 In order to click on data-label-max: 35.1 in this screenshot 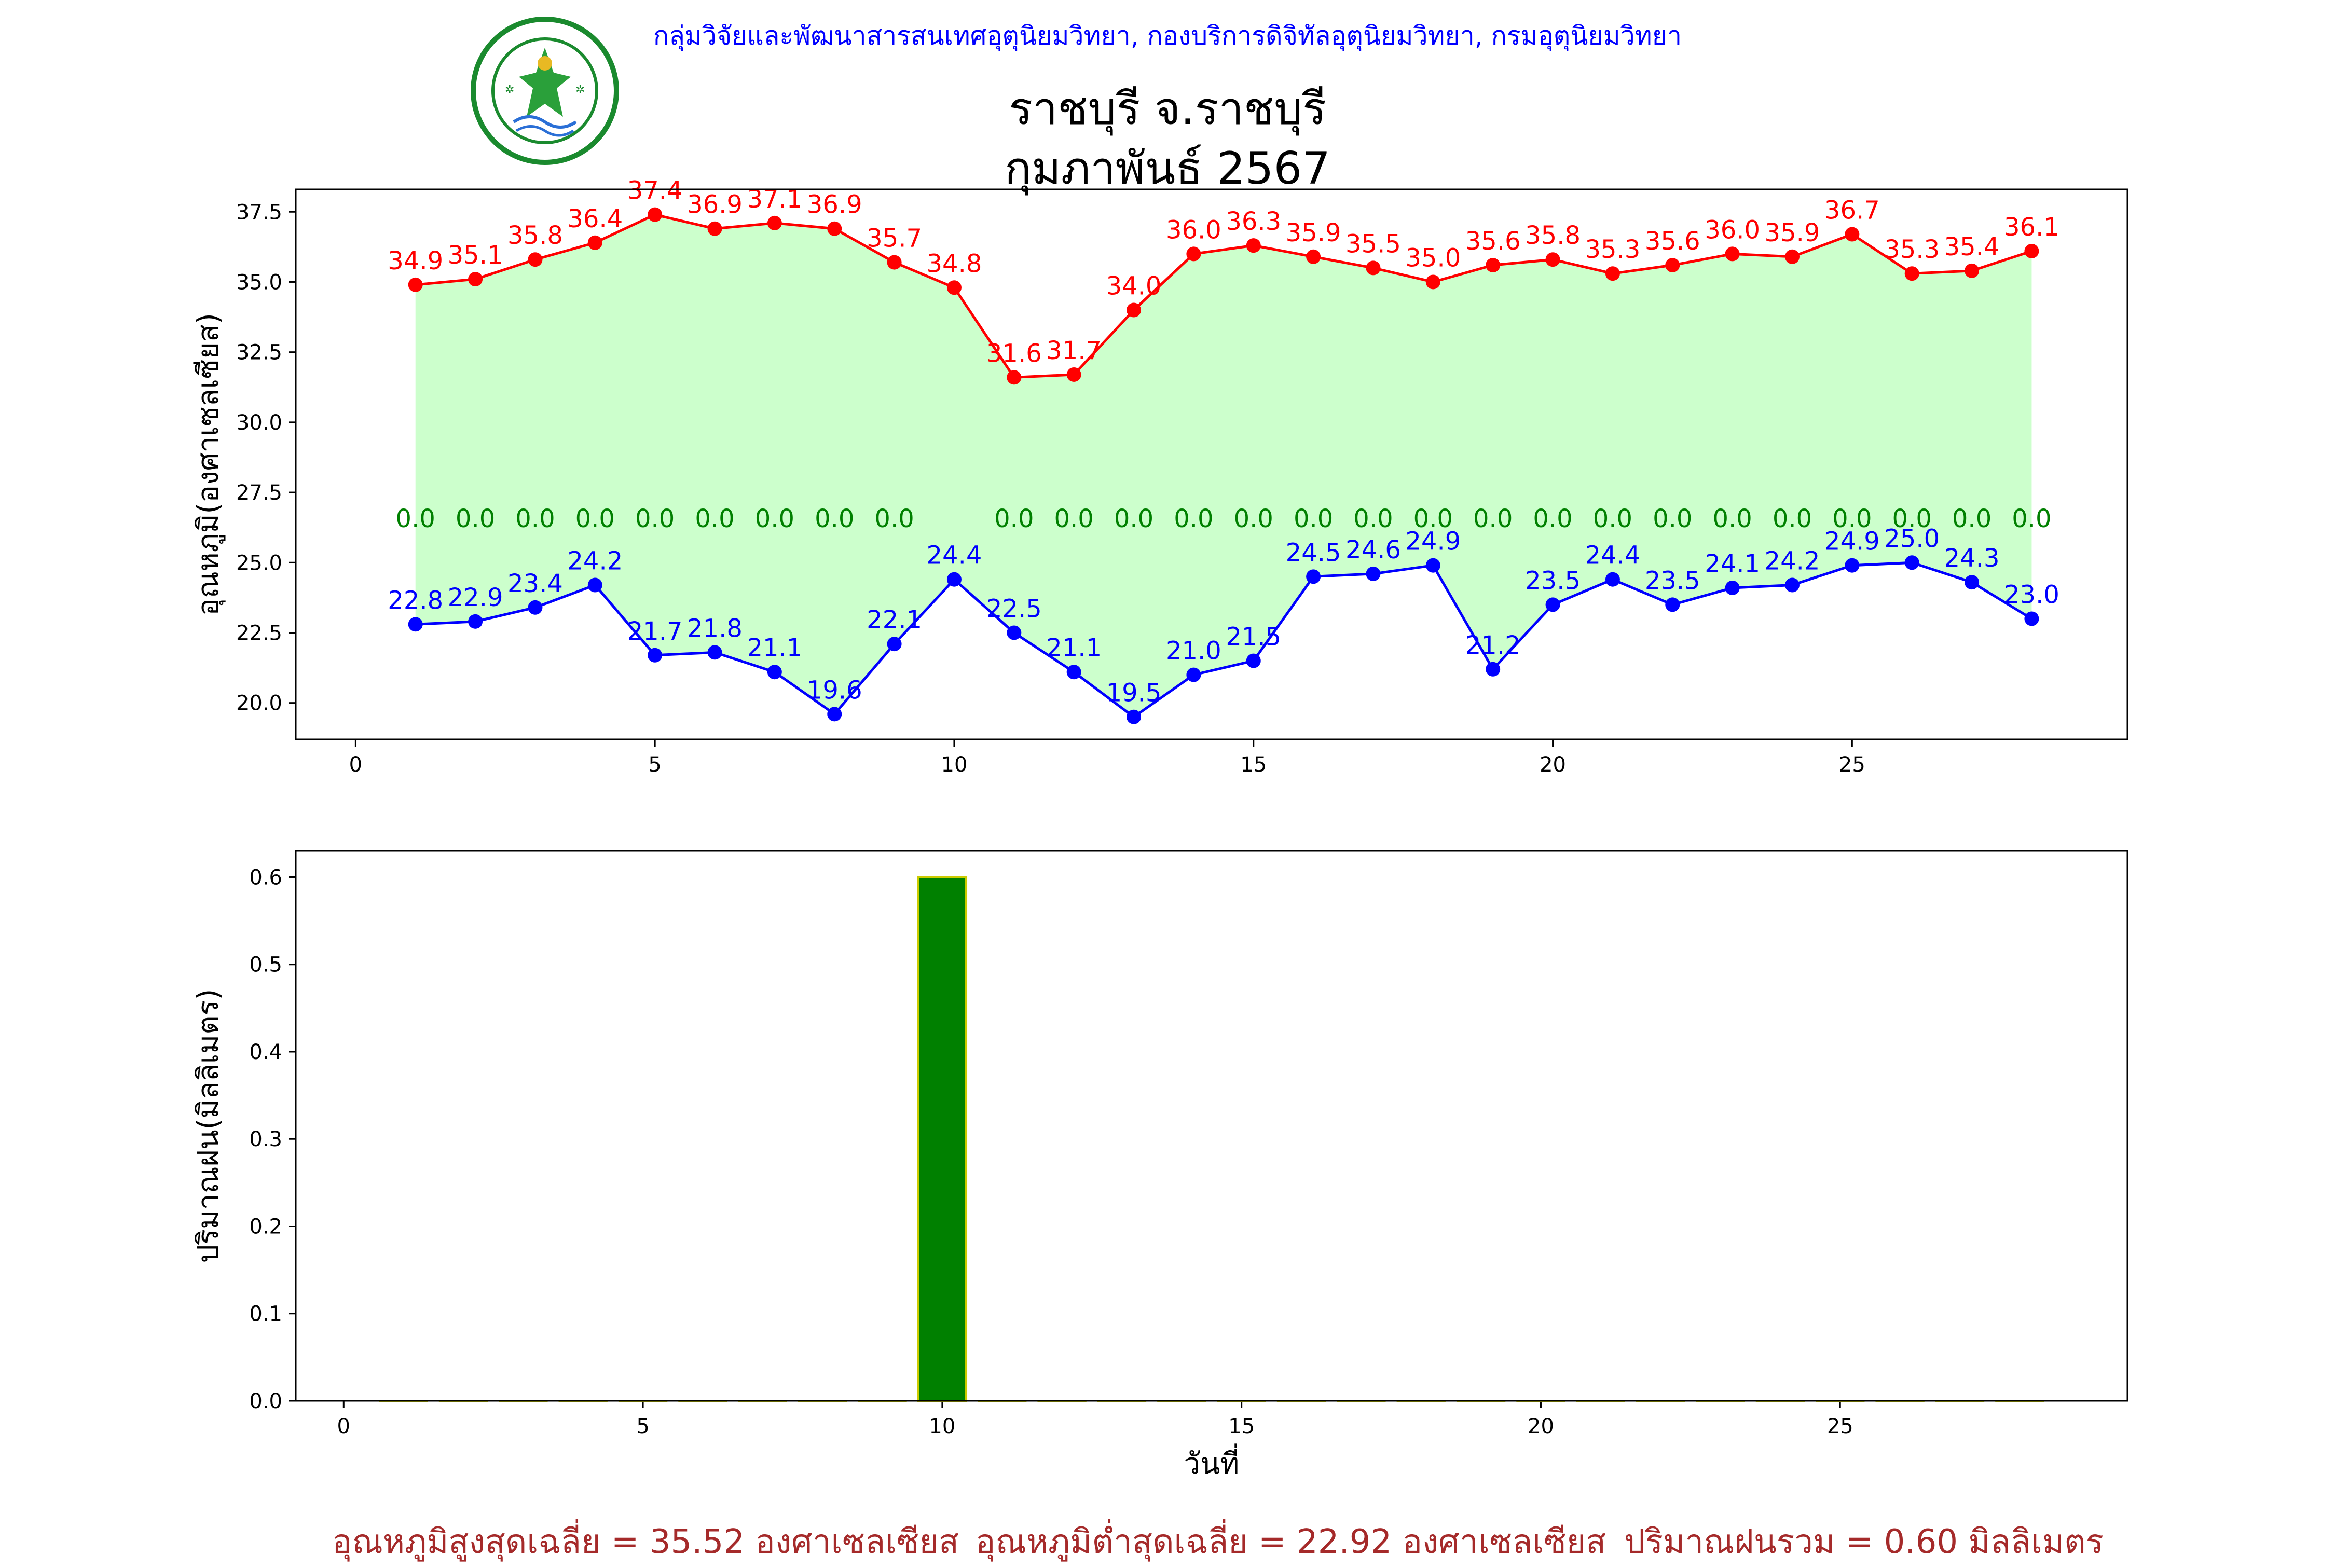, I will do `click(475, 255)`.